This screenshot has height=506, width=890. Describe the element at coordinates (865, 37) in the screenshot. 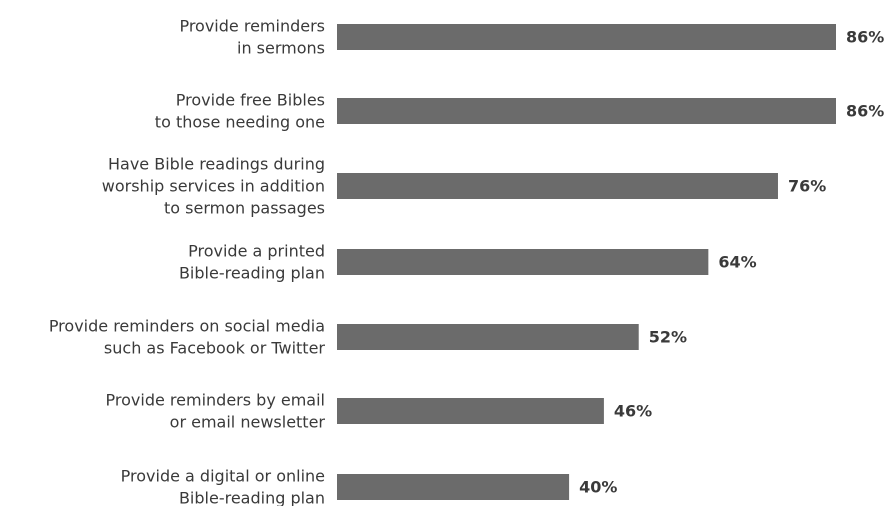

I see `value-label-0: 86%` at that location.